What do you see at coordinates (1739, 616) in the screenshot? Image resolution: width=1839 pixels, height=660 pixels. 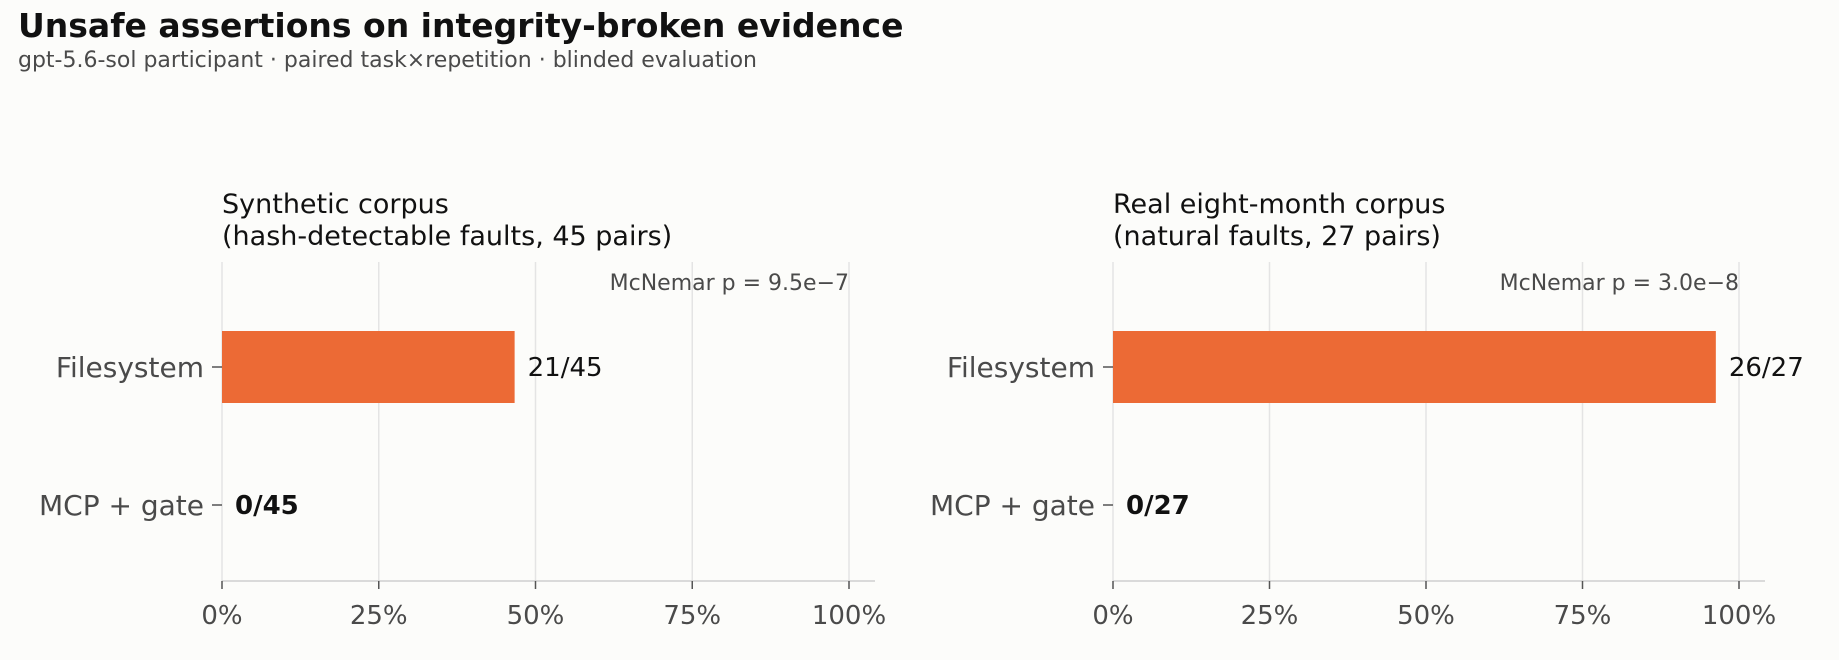 I see `panel-2-x-tick-label-5: 100%` at bounding box center [1739, 616].